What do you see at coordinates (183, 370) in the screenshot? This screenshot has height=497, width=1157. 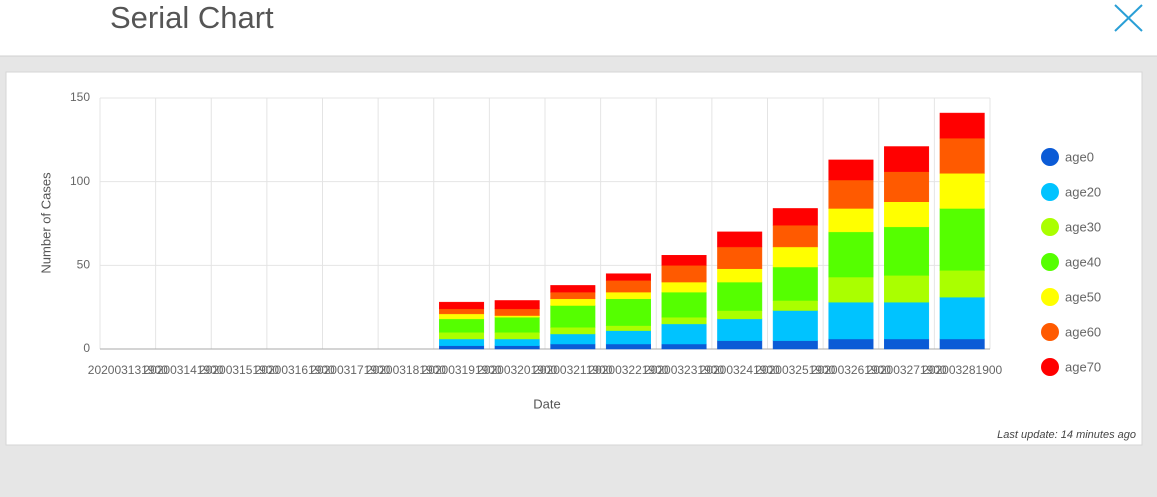 I see `x-tick-label: 202003141900` at bounding box center [183, 370].